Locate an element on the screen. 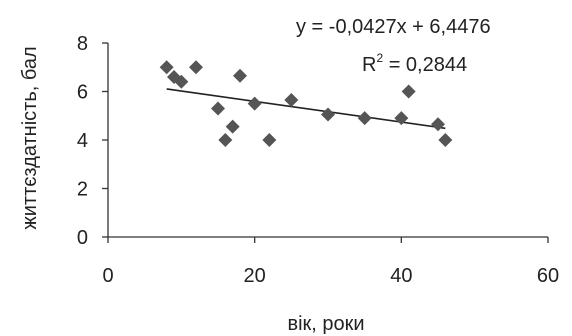 This screenshot has height=336, width=572. y-axis-title: життєздатність, бал is located at coordinates (30, 137).